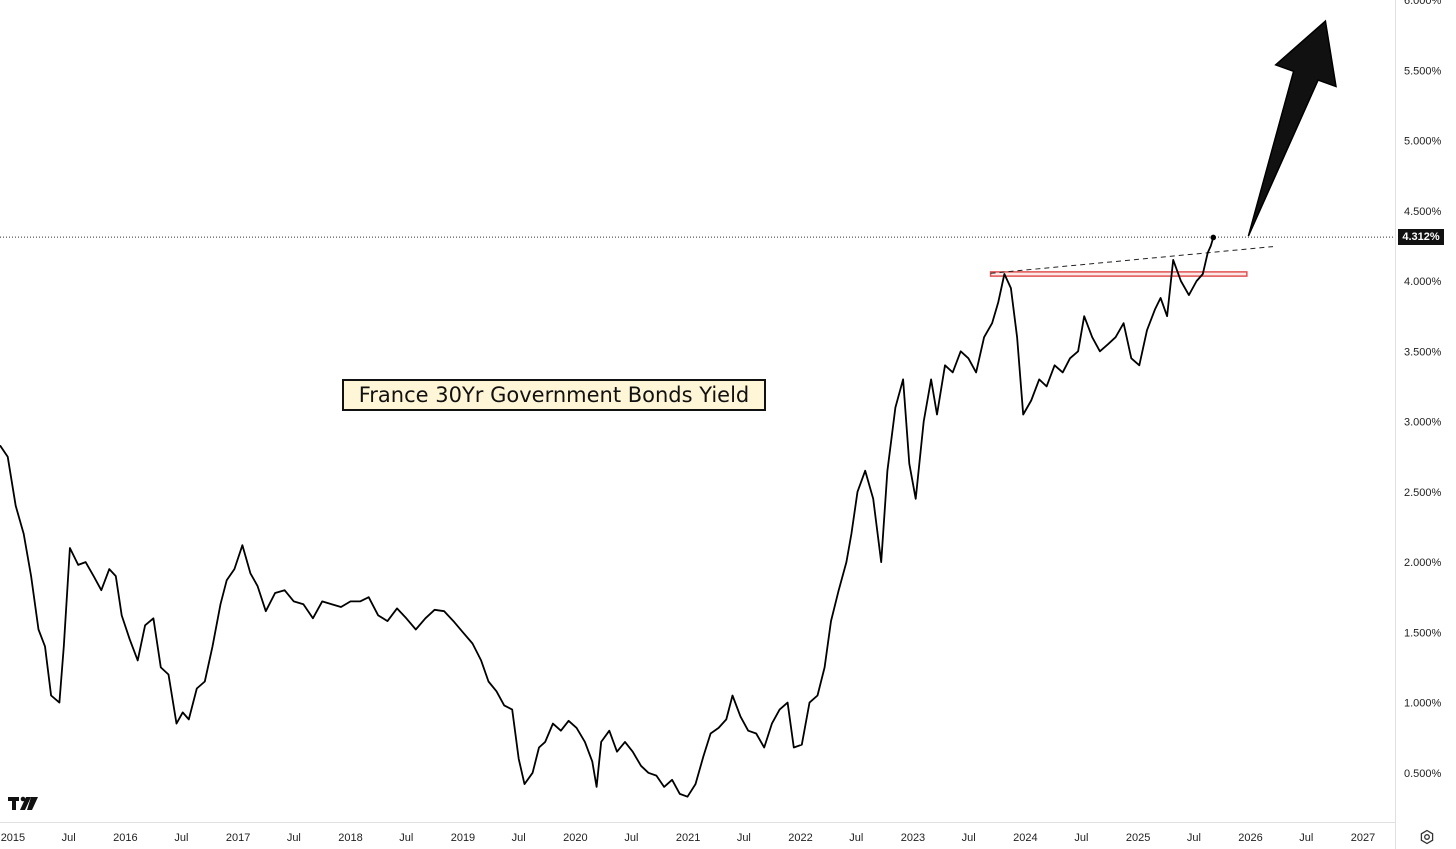  Describe the element at coordinates (238, 838) in the screenshot. I see `x-tick-label: 2017` at that location.